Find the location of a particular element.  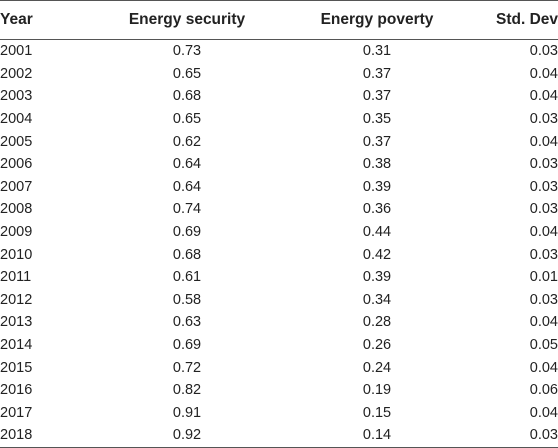

cell-std-dev: 0.05 is located at coordinates (543, 345).